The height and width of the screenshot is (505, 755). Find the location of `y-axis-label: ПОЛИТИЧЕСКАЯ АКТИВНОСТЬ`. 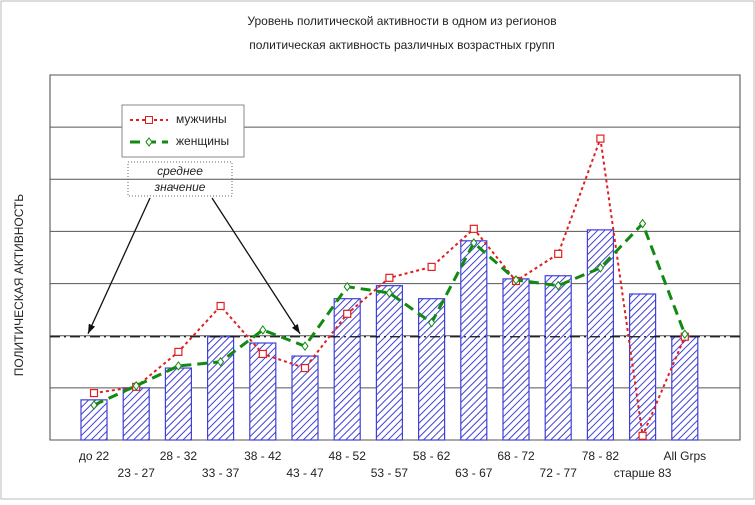

y-axis-label: ПОЛИТИЧЕСКАЯ АКТИВНОСТЬ is located at coordinates (19, 285).